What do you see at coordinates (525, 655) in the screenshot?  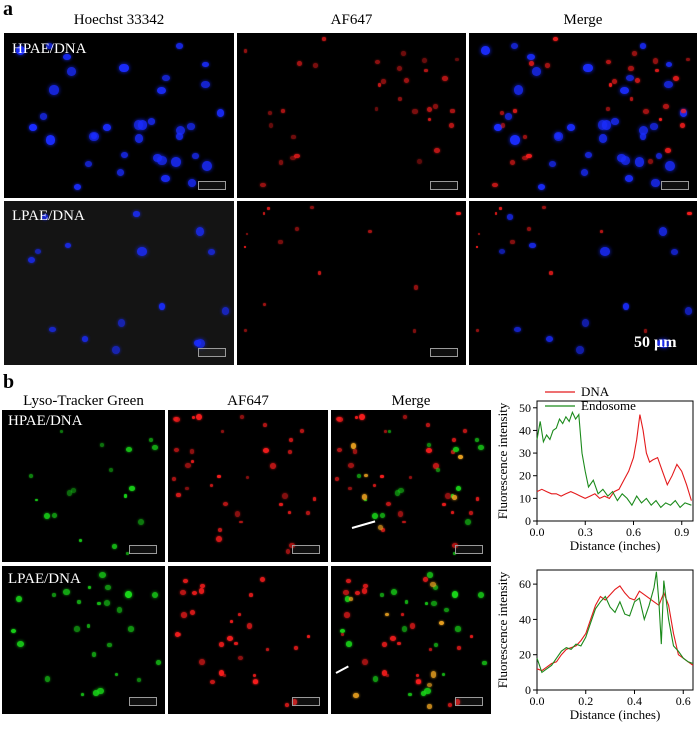 I see `y-tick-label: 20` at bounding box center [525, 655].